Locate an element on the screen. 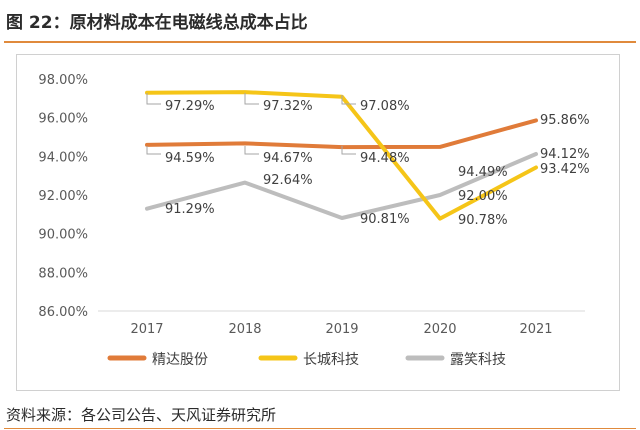 The image size is (640, 430). x-tick-label: 2020 is located at coordinates (439, 329).